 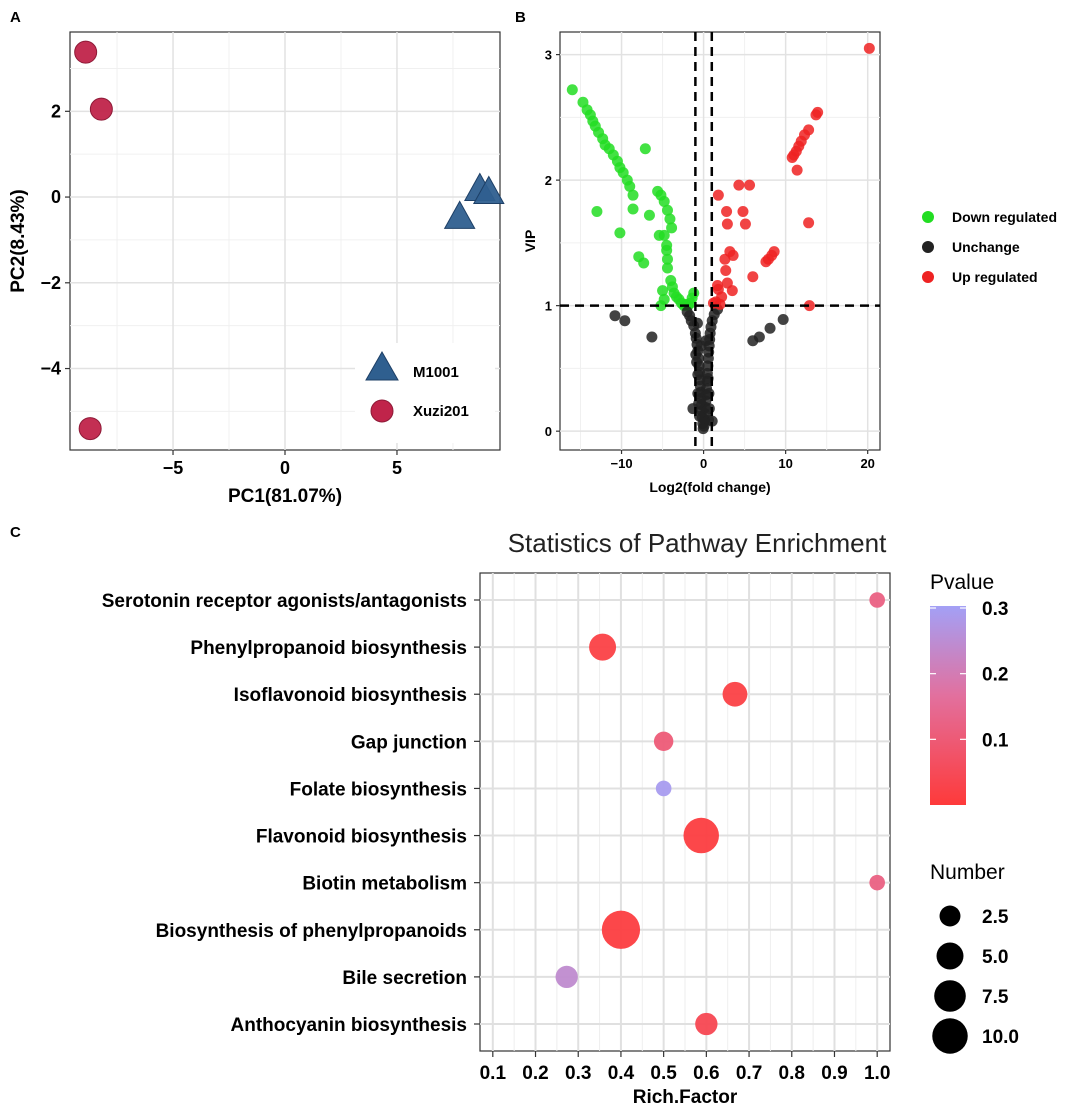 What do you see at coordinates (436, 372) in the screenshot?
I see `legend-m1001-label: M1001` at bounding box center [436, 372].